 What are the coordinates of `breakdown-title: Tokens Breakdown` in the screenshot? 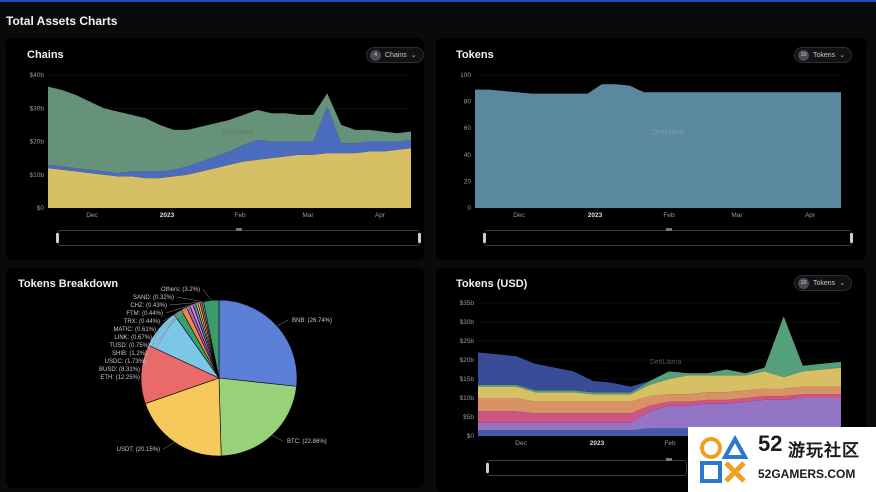 It's located at (68, 284).